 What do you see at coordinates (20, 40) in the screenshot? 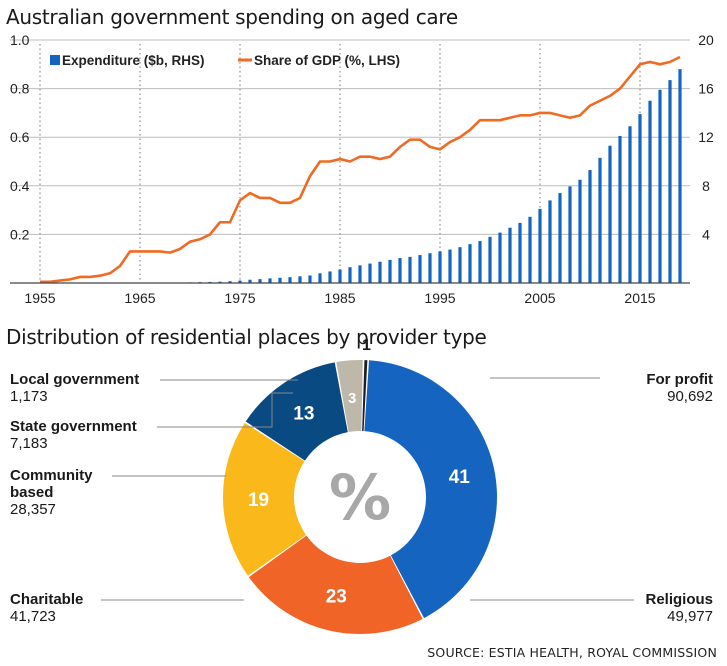
I see `y-left-tick-label: 1.0` at bounding box center [20, 40].